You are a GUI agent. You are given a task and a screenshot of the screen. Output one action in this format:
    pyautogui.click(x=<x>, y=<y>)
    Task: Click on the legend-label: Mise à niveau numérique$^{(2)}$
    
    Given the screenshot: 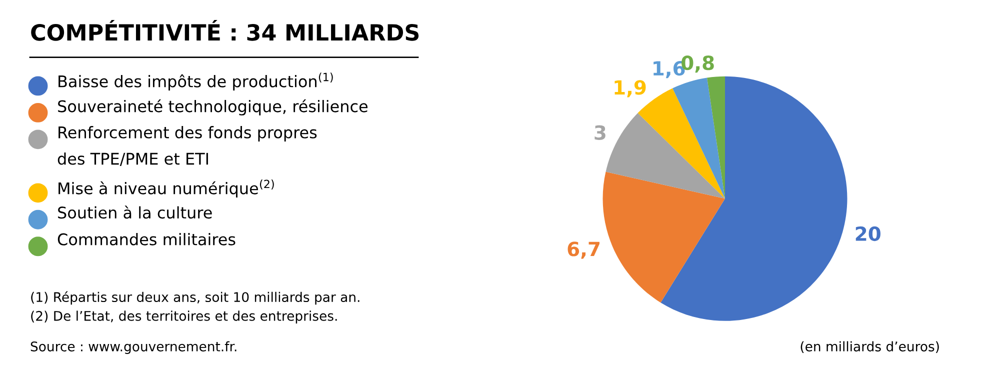 What is the action you would take?
    pyautogui.click(x=166, y=189)
    